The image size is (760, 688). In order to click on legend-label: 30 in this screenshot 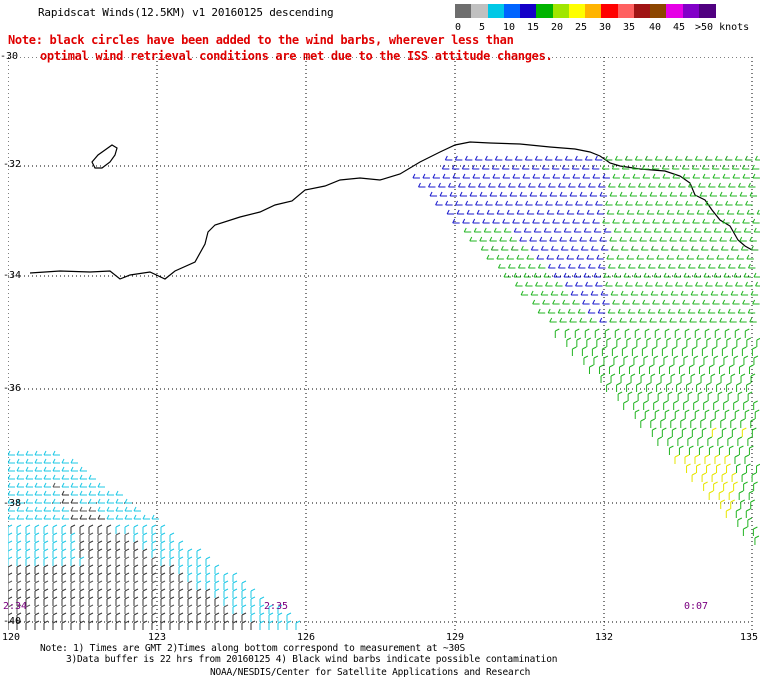, I will do `click(605, 27)`.